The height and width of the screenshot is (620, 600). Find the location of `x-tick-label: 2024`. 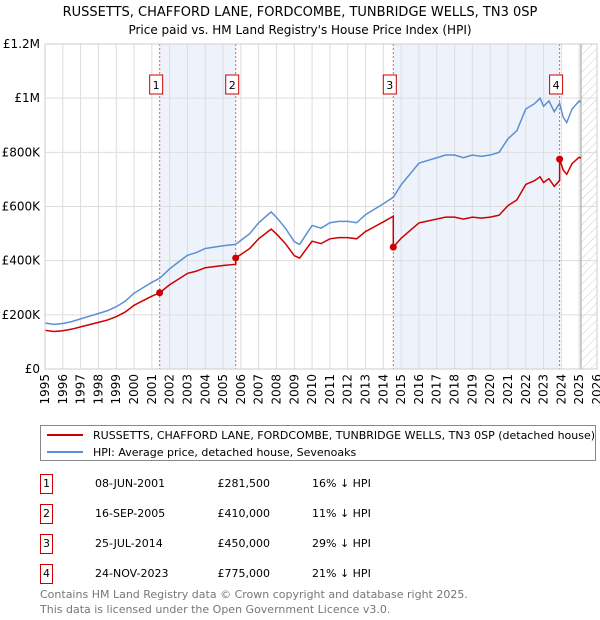

x-tick-label: 2024 is located at coordinates (561, 389).